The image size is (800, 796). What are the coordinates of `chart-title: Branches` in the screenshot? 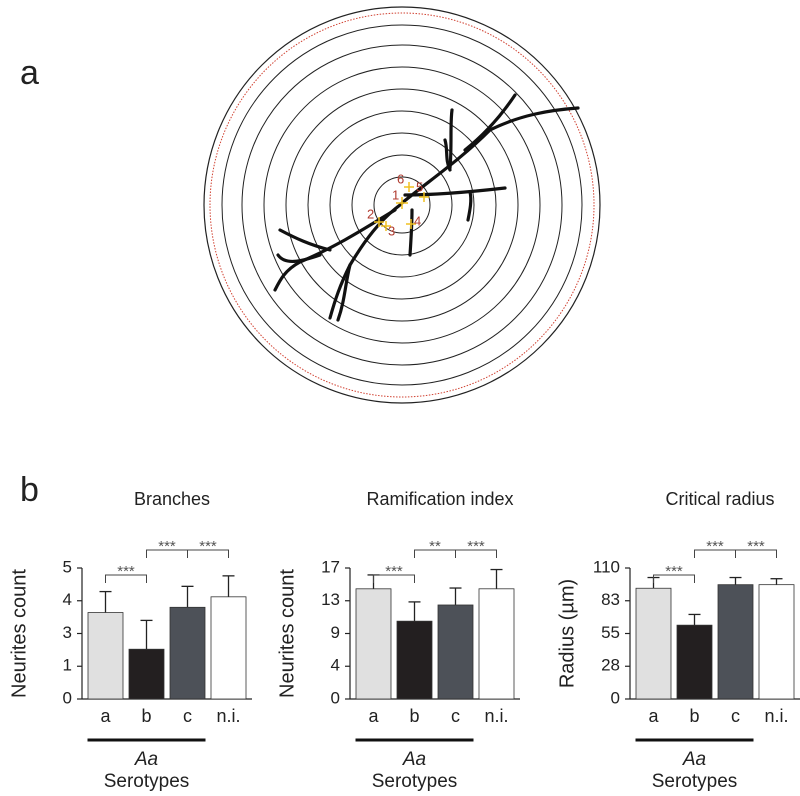 It's located at (172, 499).